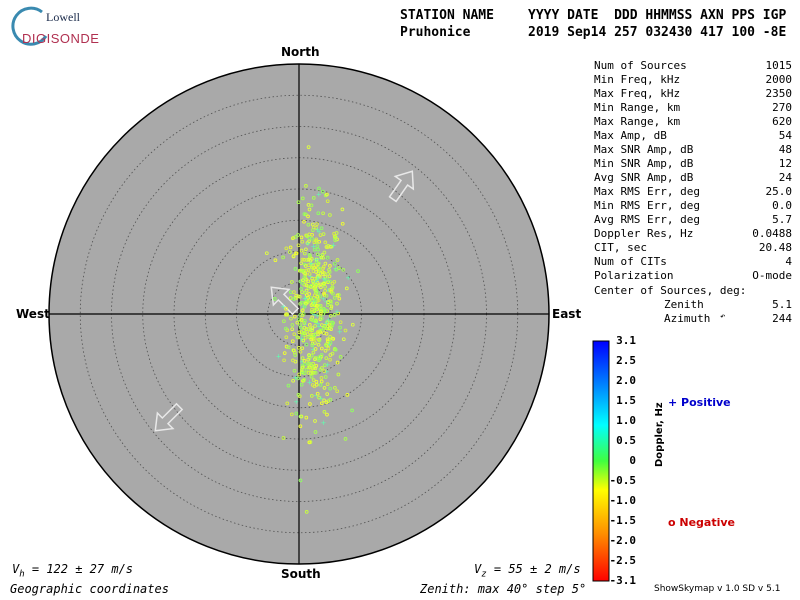 Image resolution: width=800 pixels, height=600 pixels. What do you see at coordinates (693, 192) in the screenshot?
I see `stat-row: Max RMS Err, deg 25.0` at bounding box center [693, 192].